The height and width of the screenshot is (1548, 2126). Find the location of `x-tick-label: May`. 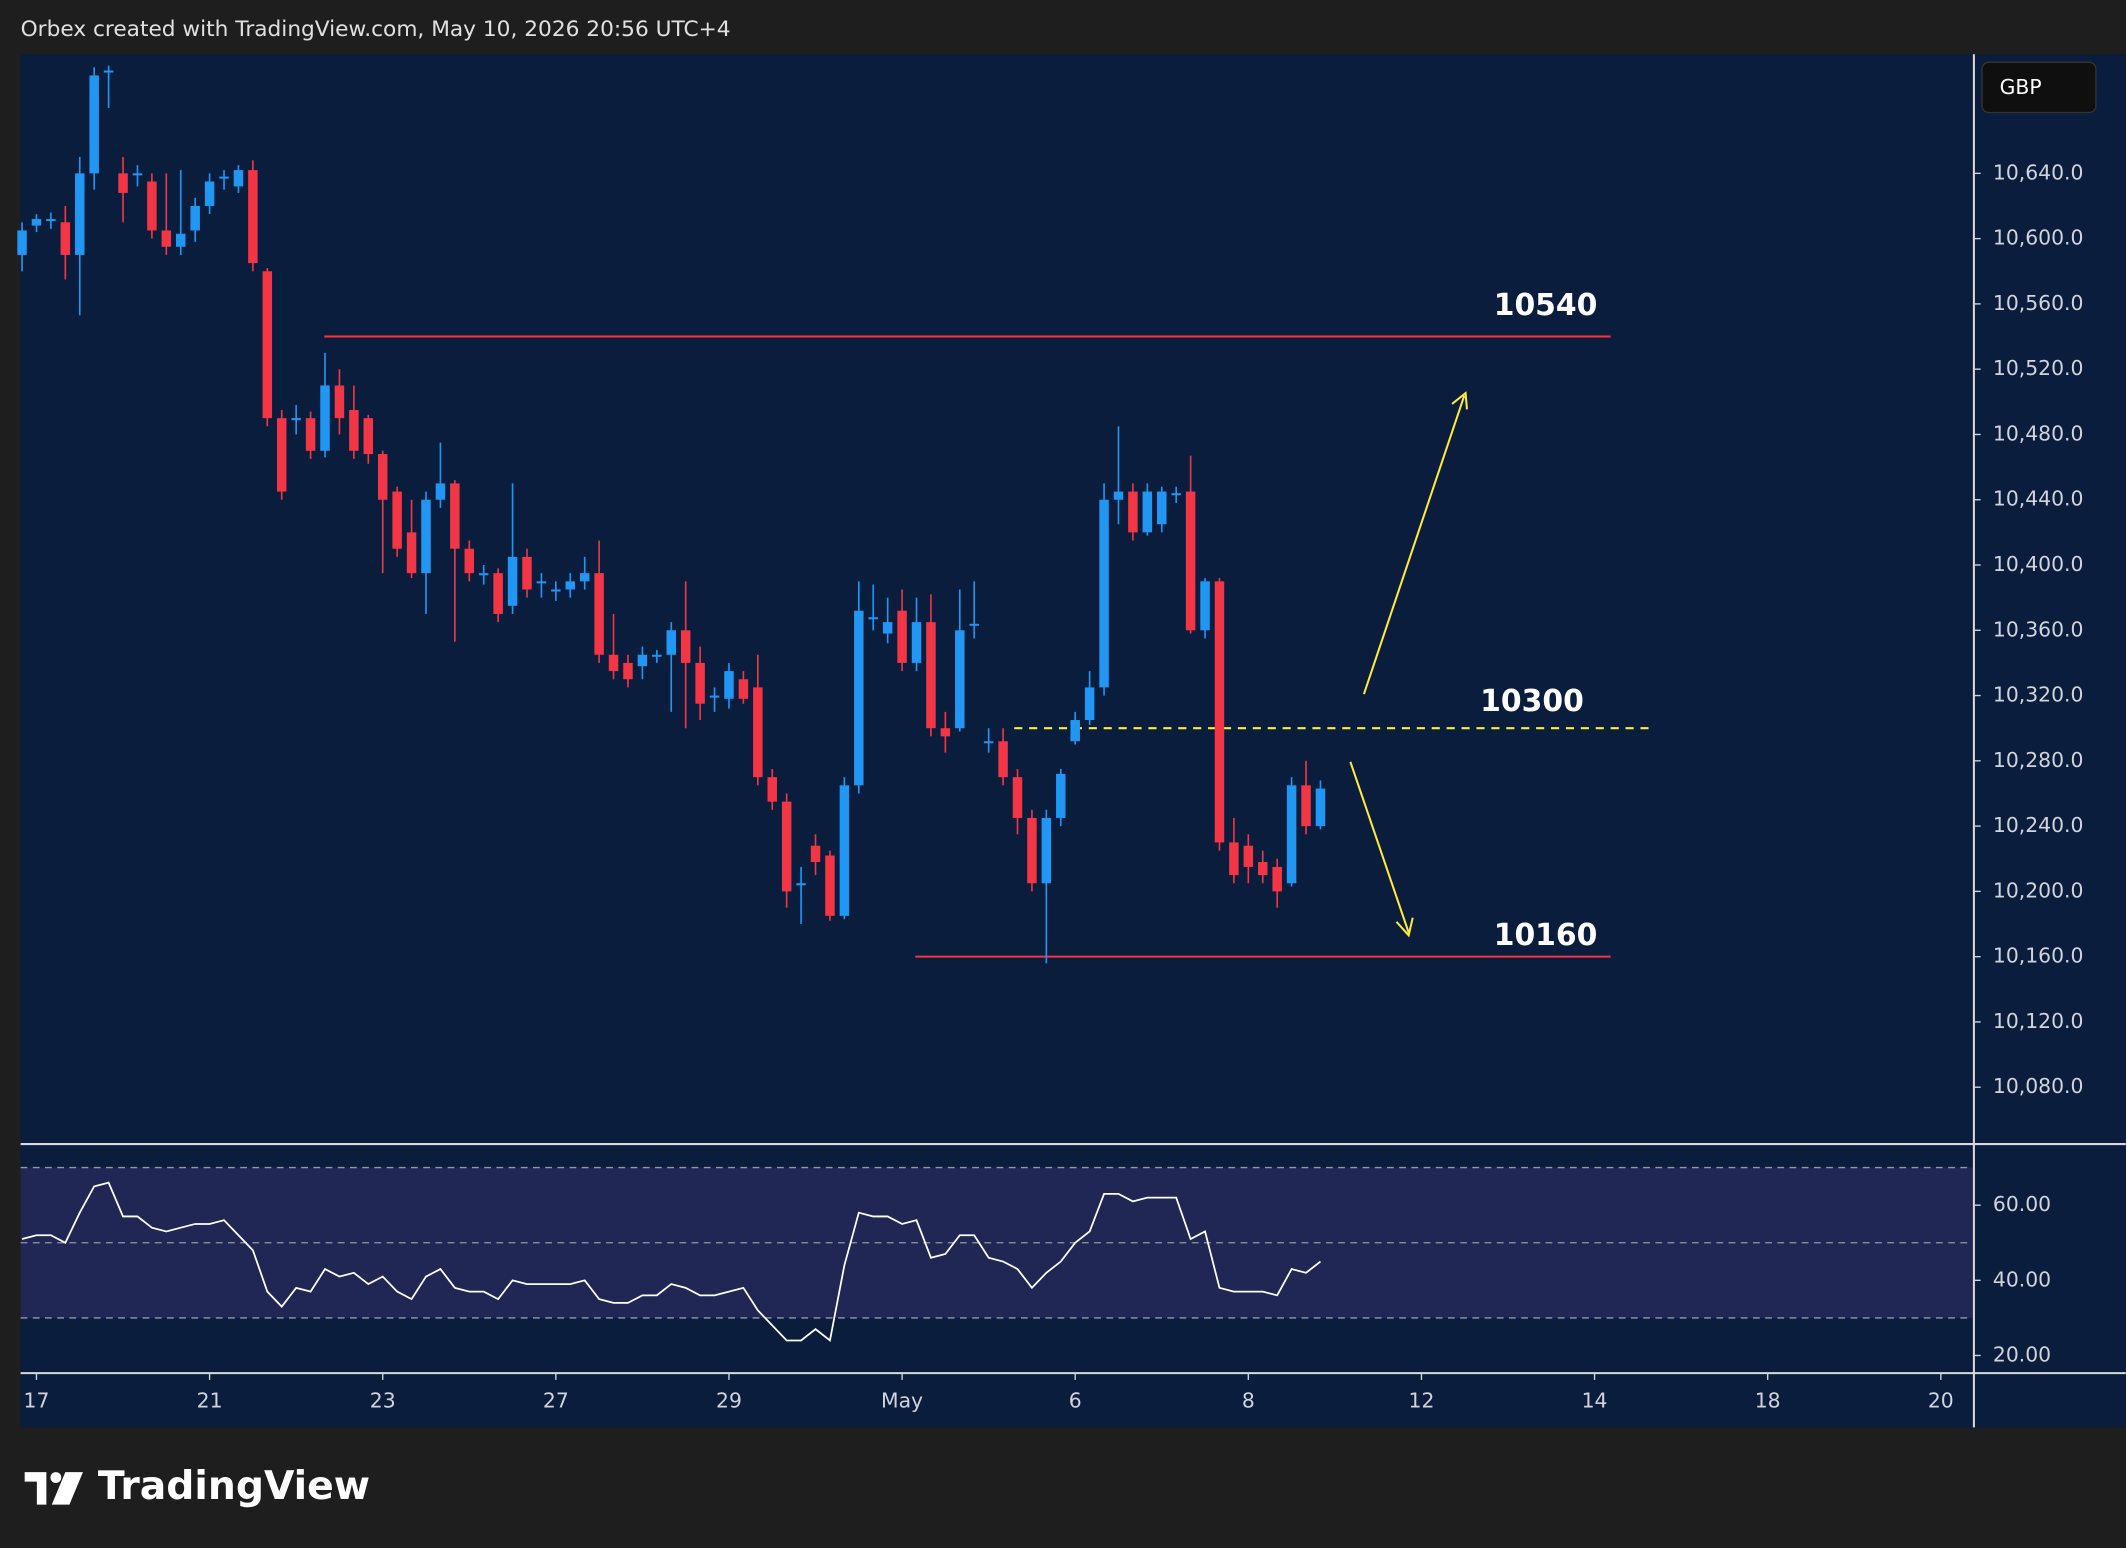

x-tick-label: May is located at coordinates (902, 1401).